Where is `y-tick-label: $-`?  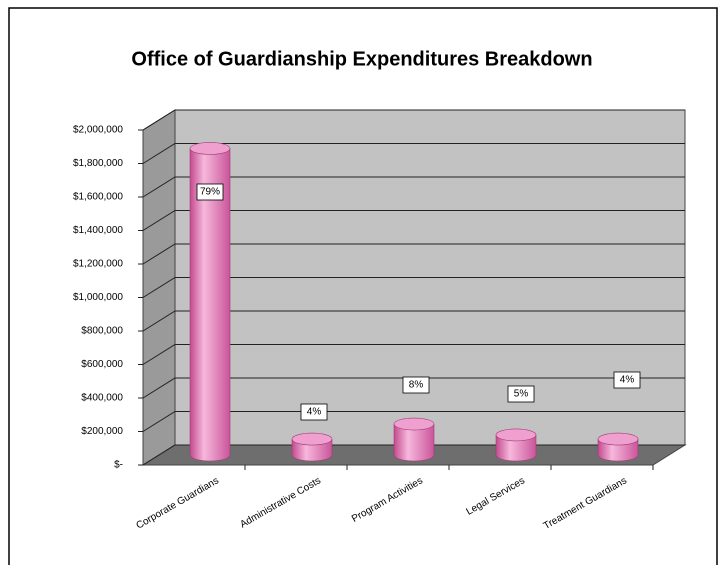 y-tick-label: $- is located at coordinates (118, 465).